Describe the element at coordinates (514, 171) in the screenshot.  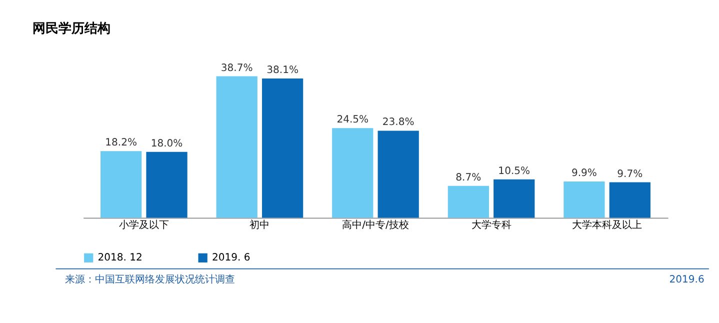
I see `data-label: 10.5%` at that location.